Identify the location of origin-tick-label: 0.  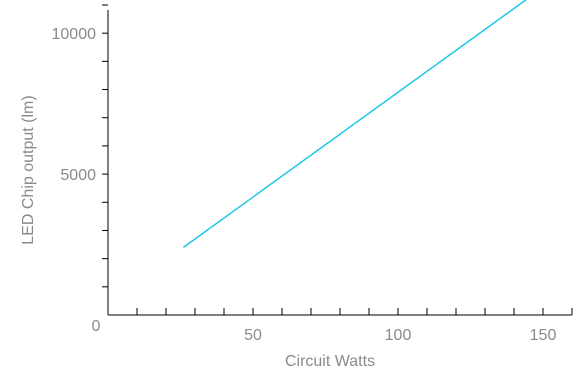
(96, 326).